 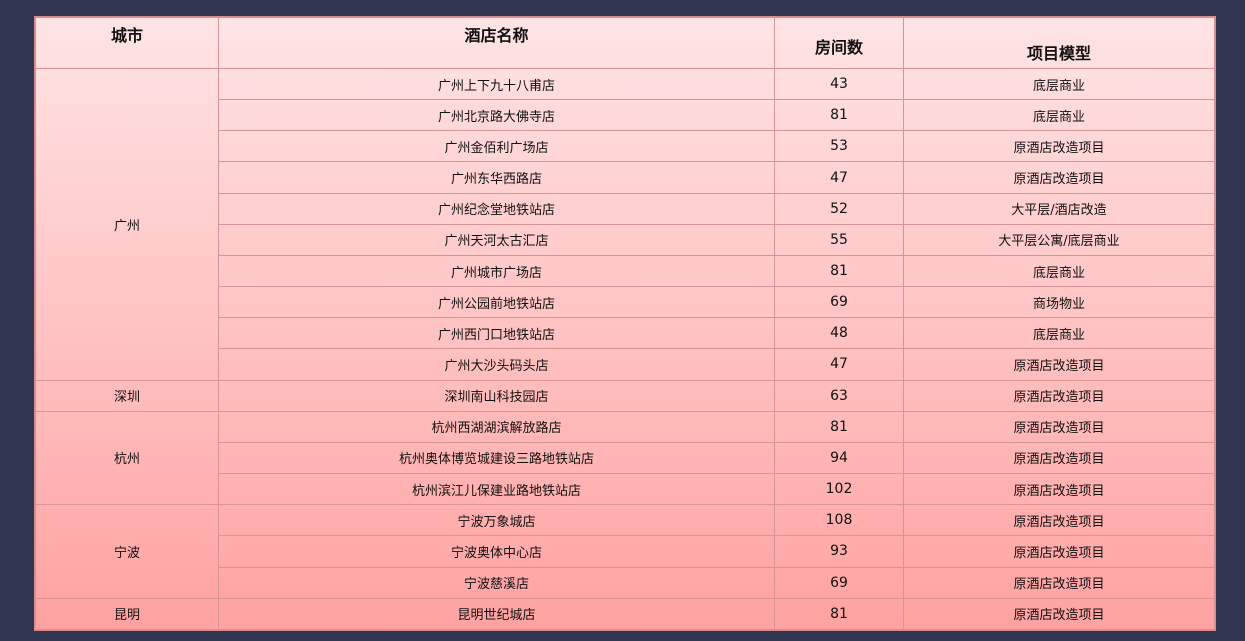 What do you see at coordinates (496, 520) in the screenshot?
I see `hotel-name-cell: 宁波万象城店` at bounding box center [496, 520].